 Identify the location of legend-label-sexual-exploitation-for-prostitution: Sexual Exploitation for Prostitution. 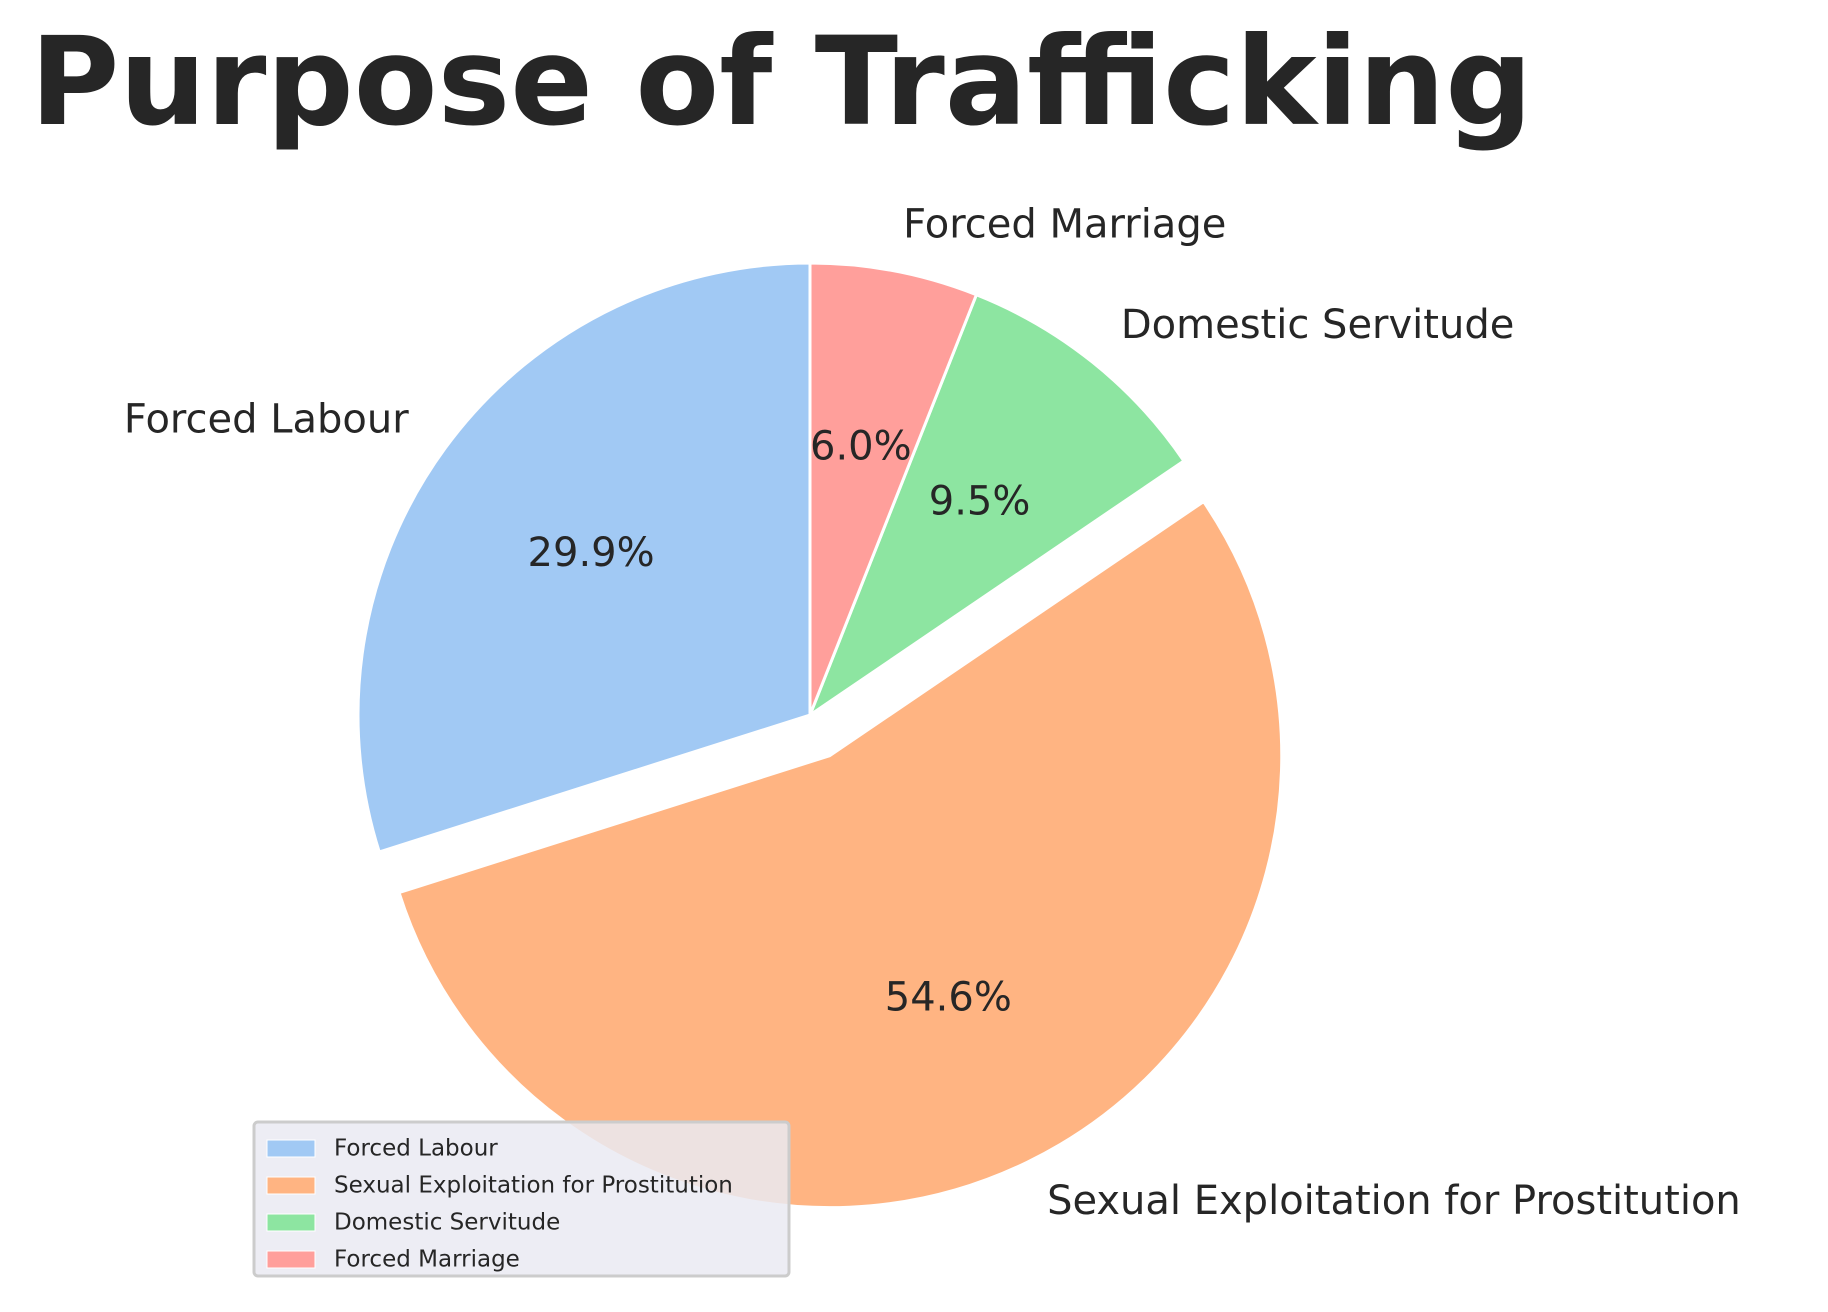
(533, 1186).